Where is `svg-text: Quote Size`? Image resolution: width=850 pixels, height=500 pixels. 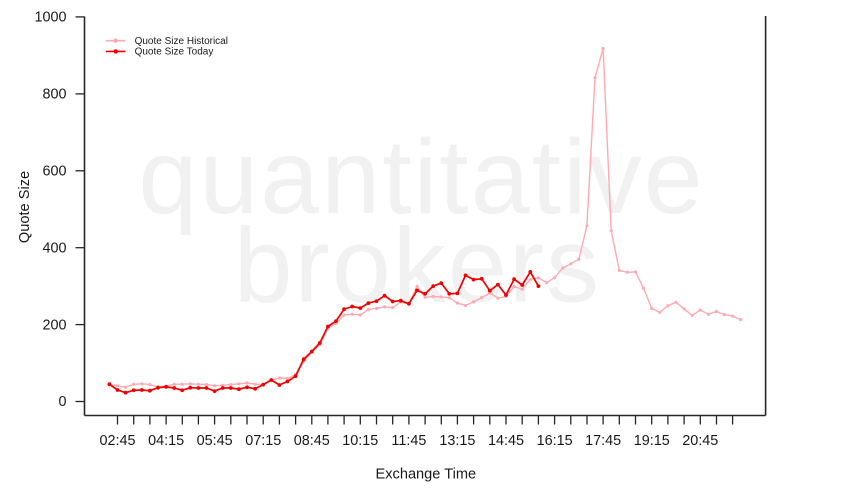
svg-text: Quote Size is located at coordinates (25, 207).